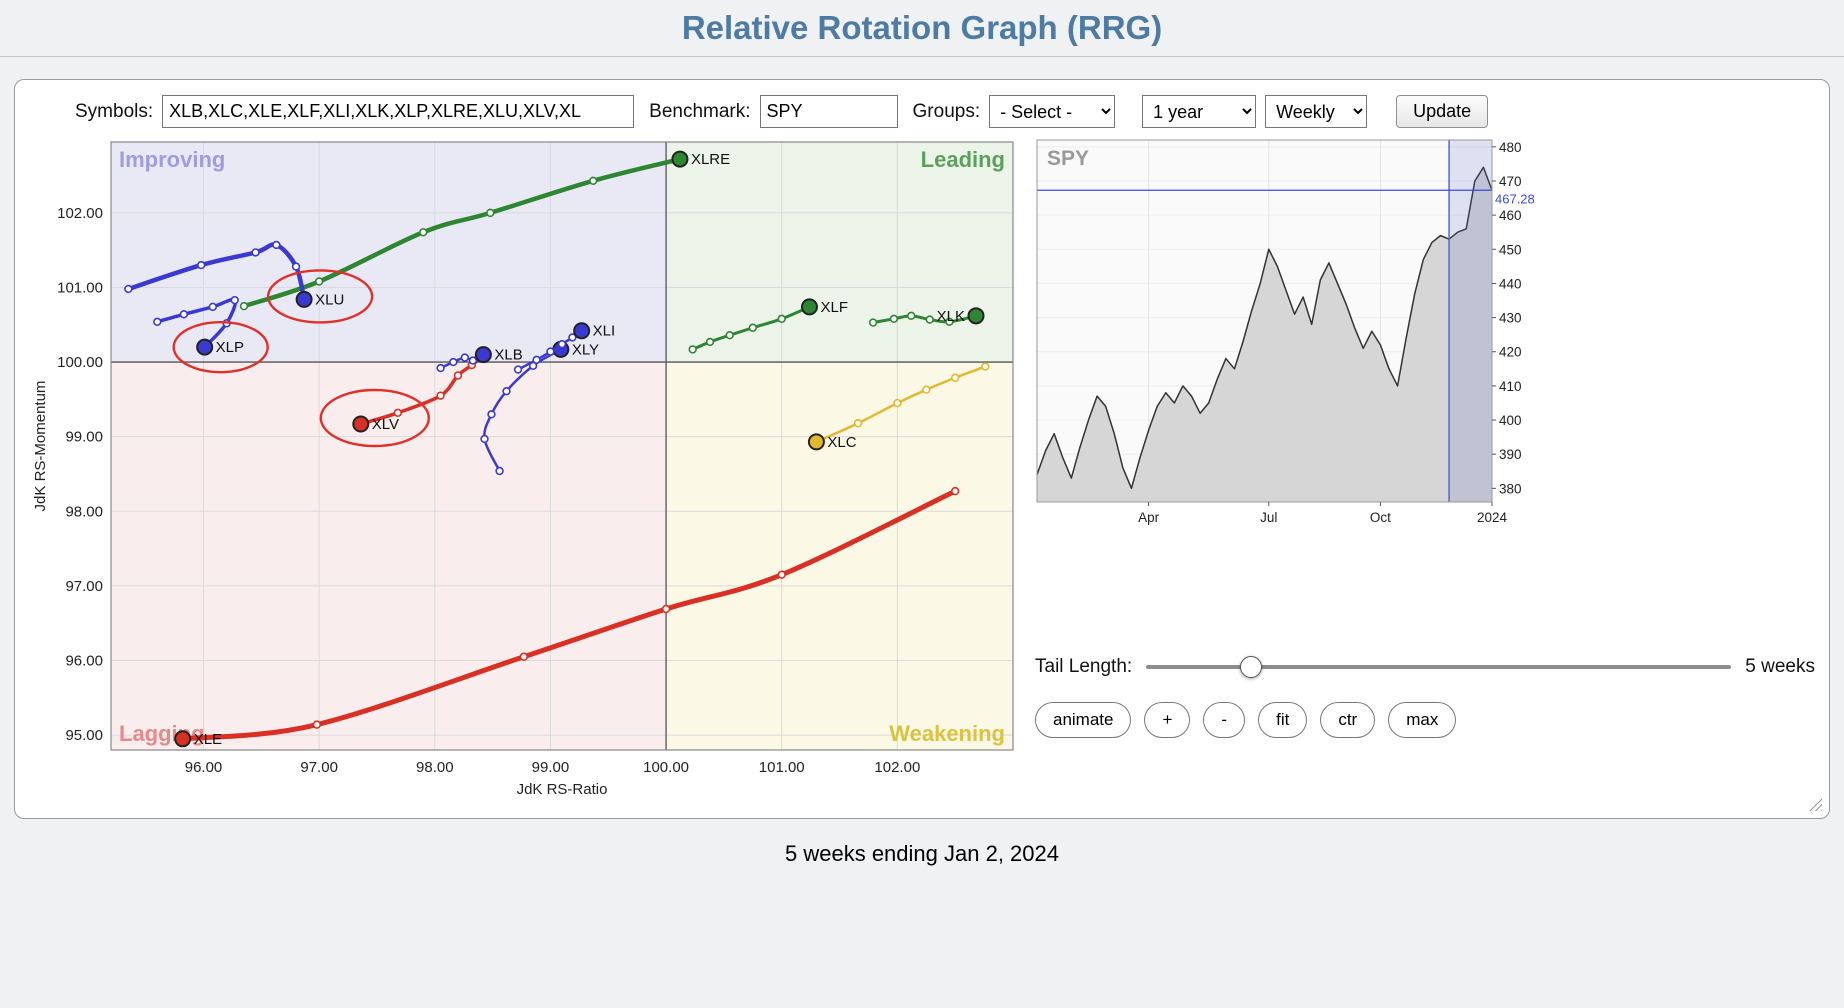 This screenshot has height=1008, width=1844. Describe the element at coordinates (569, 615) in the screenshot. I see `rrg-tail-XLE` at that location.